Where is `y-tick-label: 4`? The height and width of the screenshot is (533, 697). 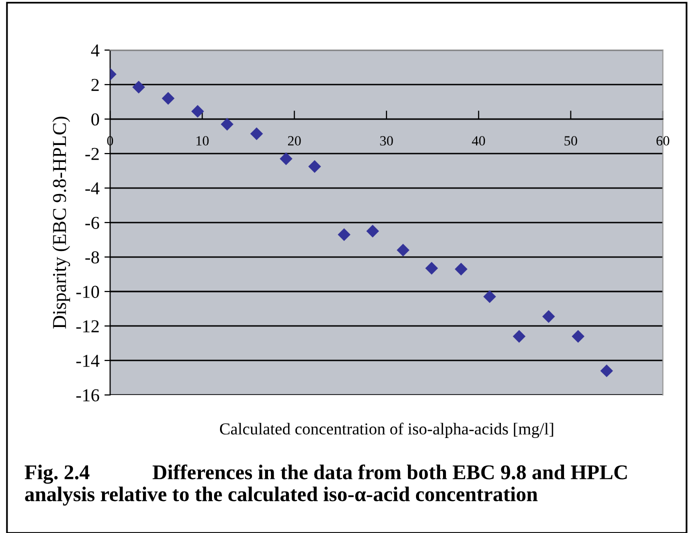 y-tick-label: 4 is located at coordinates (95, 50).